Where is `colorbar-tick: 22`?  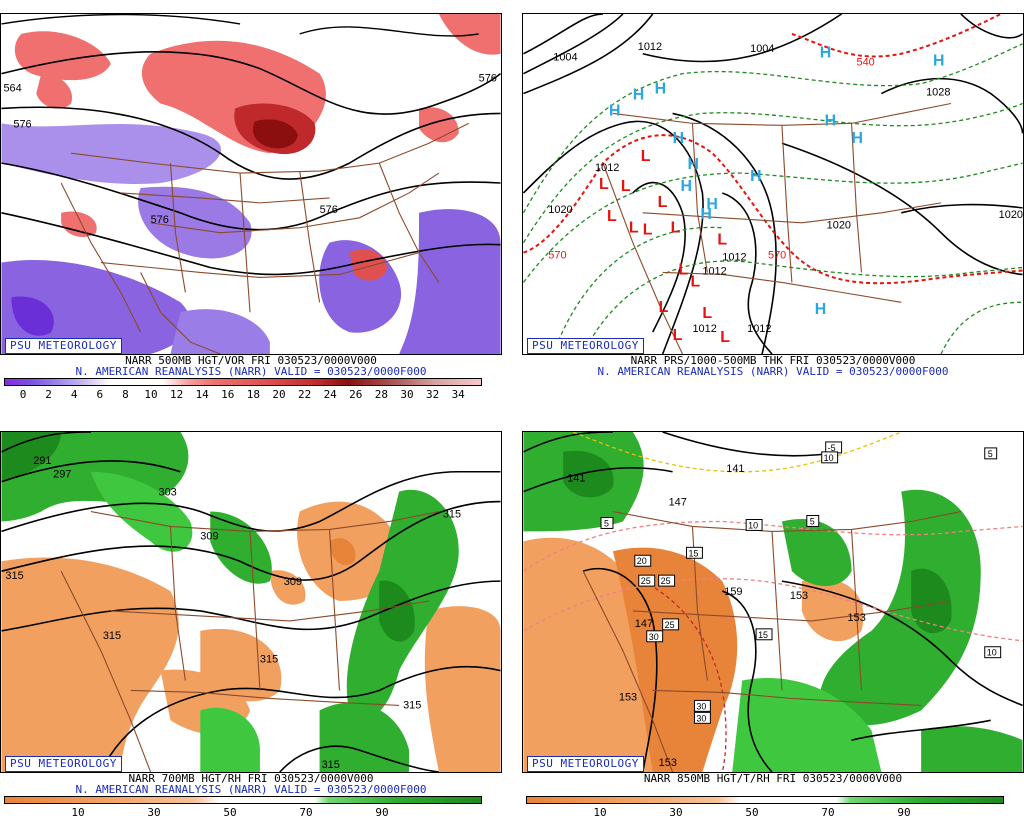 colorbar-tick: 22 is located at coordinates (304, 394).